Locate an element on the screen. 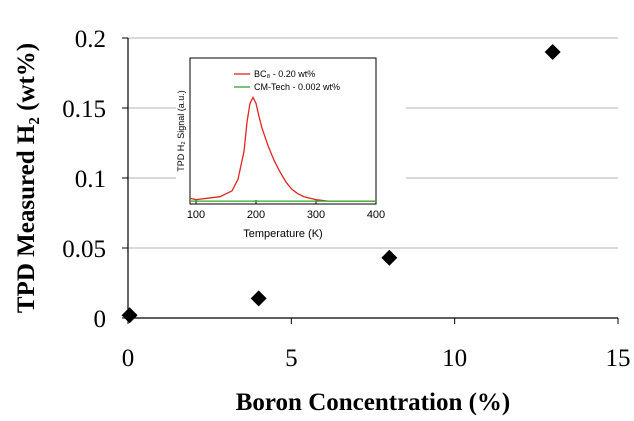 This screenshot has width=634, height=421. main-y-axis-label: TPD Measured H₂ (wt%) is located at coordinates (26, 178).